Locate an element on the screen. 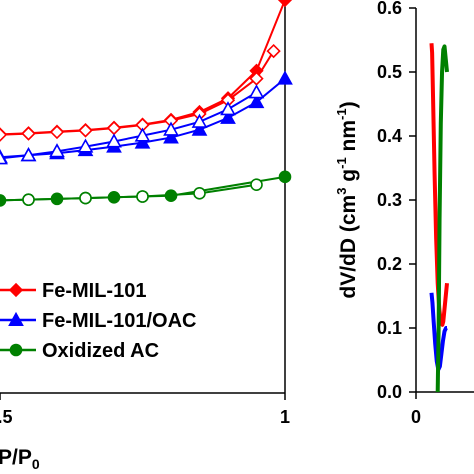  y-tick-label: 0.2 is located at coordinates (389, 264).